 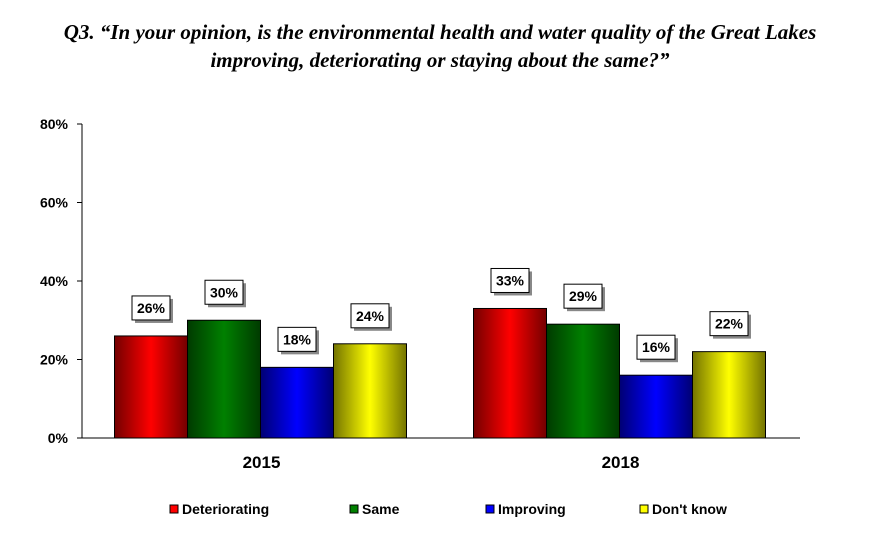 I want to click on bar-improving-2015, so click(x=297, y=402).